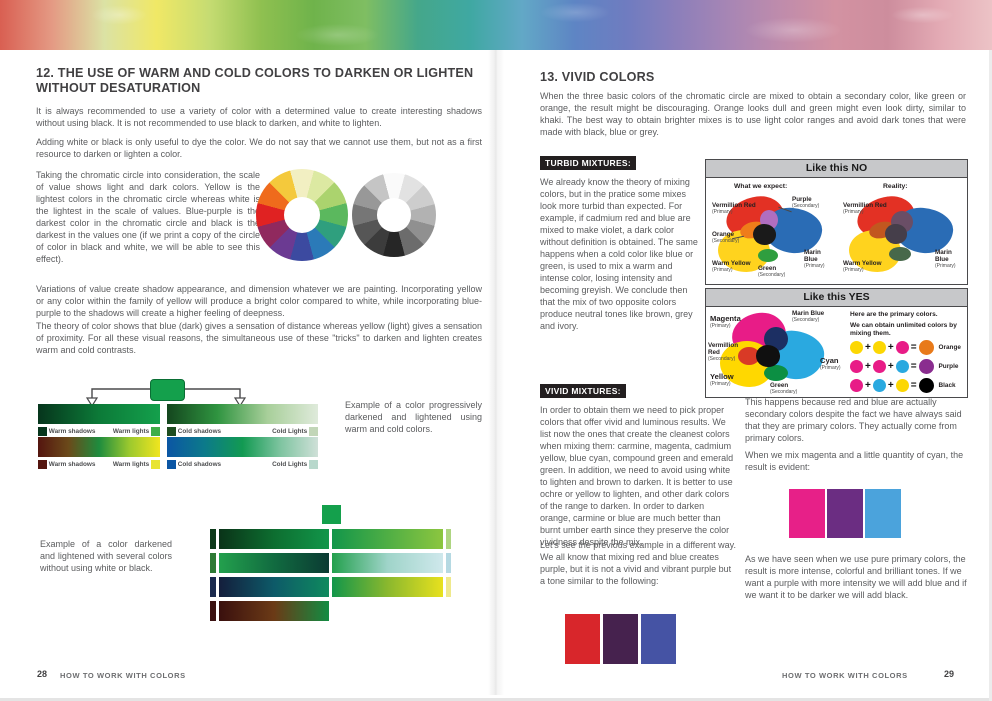  Describe the element at coordinates (274, 611) in the screenshot. I see `diagram2-row4-main` at that location.